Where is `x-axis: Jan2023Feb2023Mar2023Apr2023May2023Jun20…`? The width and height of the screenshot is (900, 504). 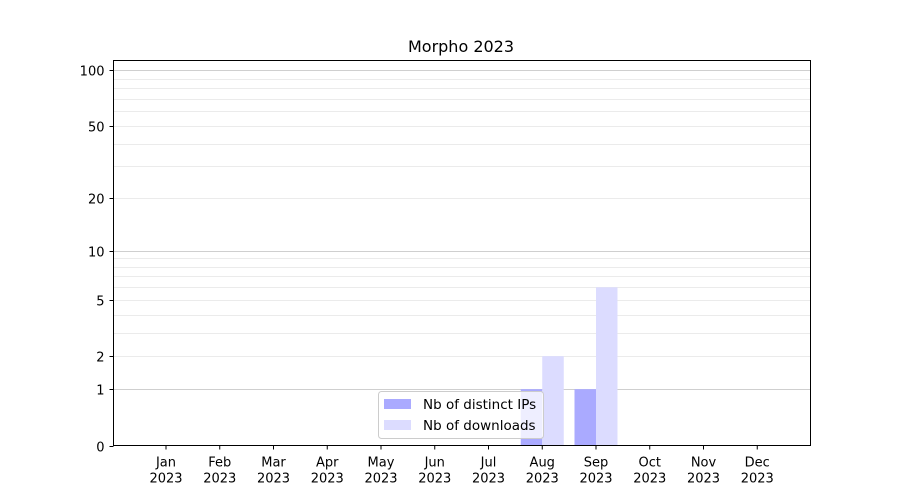 x-axis: Jan2023Feb2023Mar2023Apr2023May2023Jun20… is located at coordinates (461, 466).